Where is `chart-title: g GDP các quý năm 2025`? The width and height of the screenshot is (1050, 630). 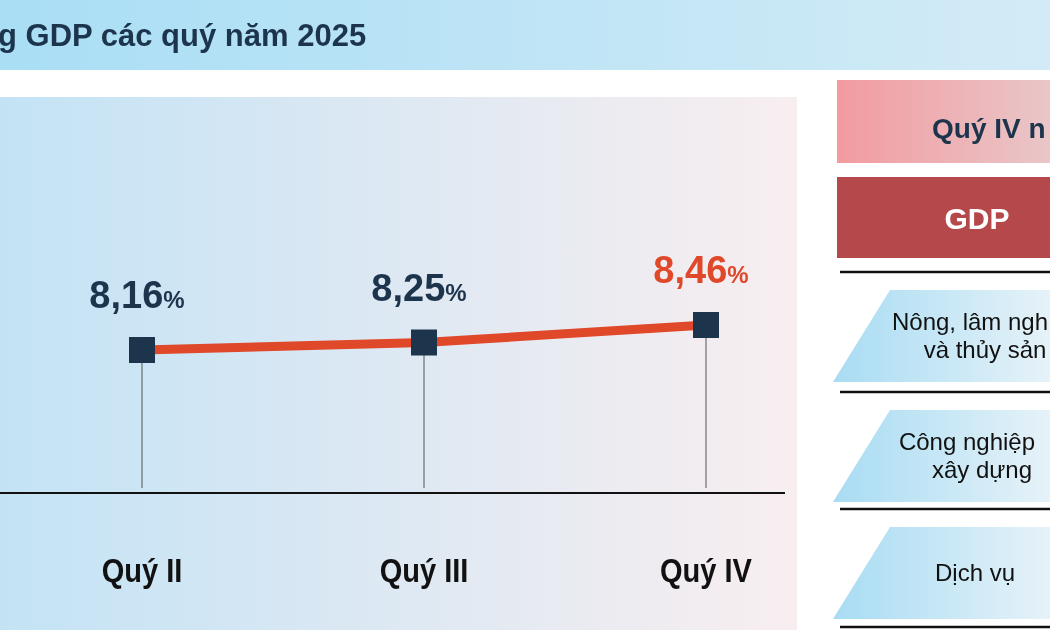 chart-title: g GDP các quý năm 2025 is located at coordinates (183, 35).